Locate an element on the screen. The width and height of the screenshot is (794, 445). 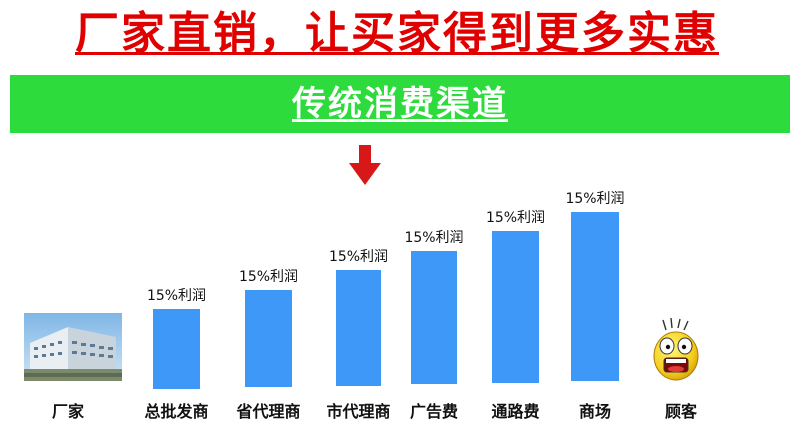
banner-label: 传统消费渠道 is located at coordinates (400, 104).